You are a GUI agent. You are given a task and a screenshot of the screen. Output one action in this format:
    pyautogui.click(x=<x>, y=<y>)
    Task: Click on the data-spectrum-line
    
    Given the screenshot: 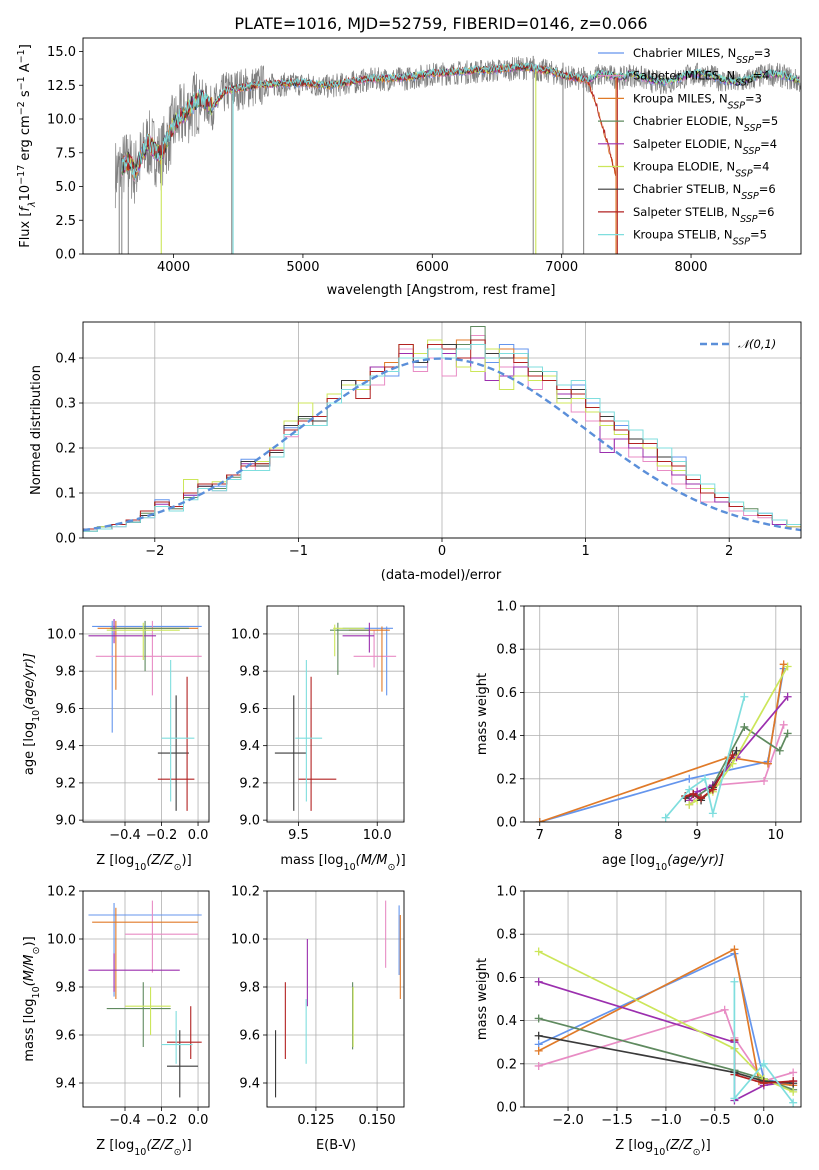 What is the action you would take?
    pyautogui.click(x=457, y=132)
    